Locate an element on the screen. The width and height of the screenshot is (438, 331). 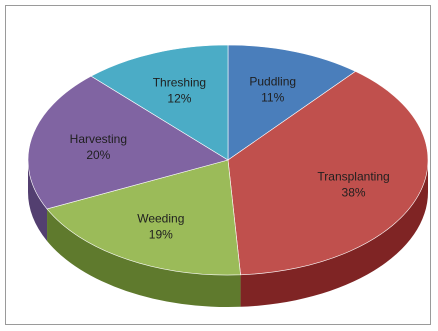
slice-threshing is located at coordinates (159, 102).